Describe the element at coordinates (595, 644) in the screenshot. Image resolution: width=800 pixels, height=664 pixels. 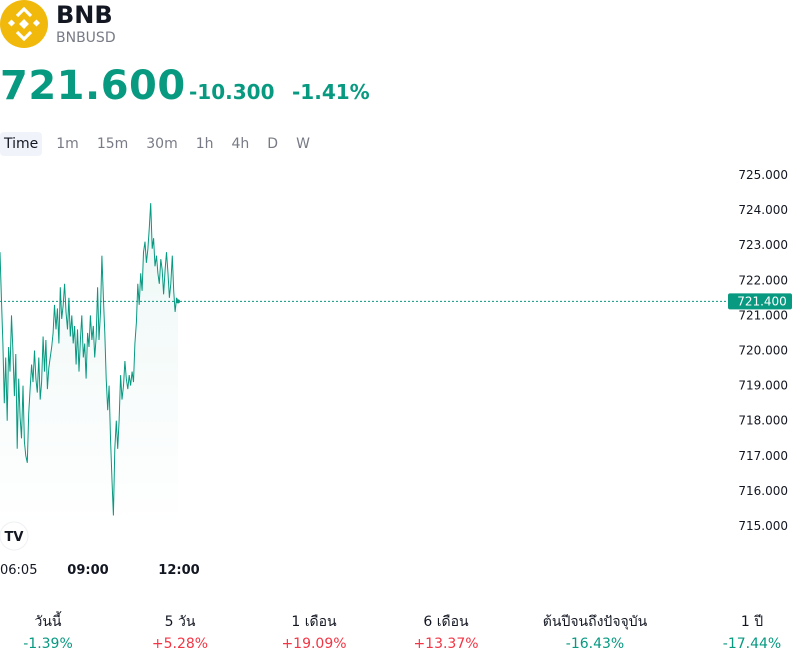
I see `performance-change-value: -16.43%` at that location.